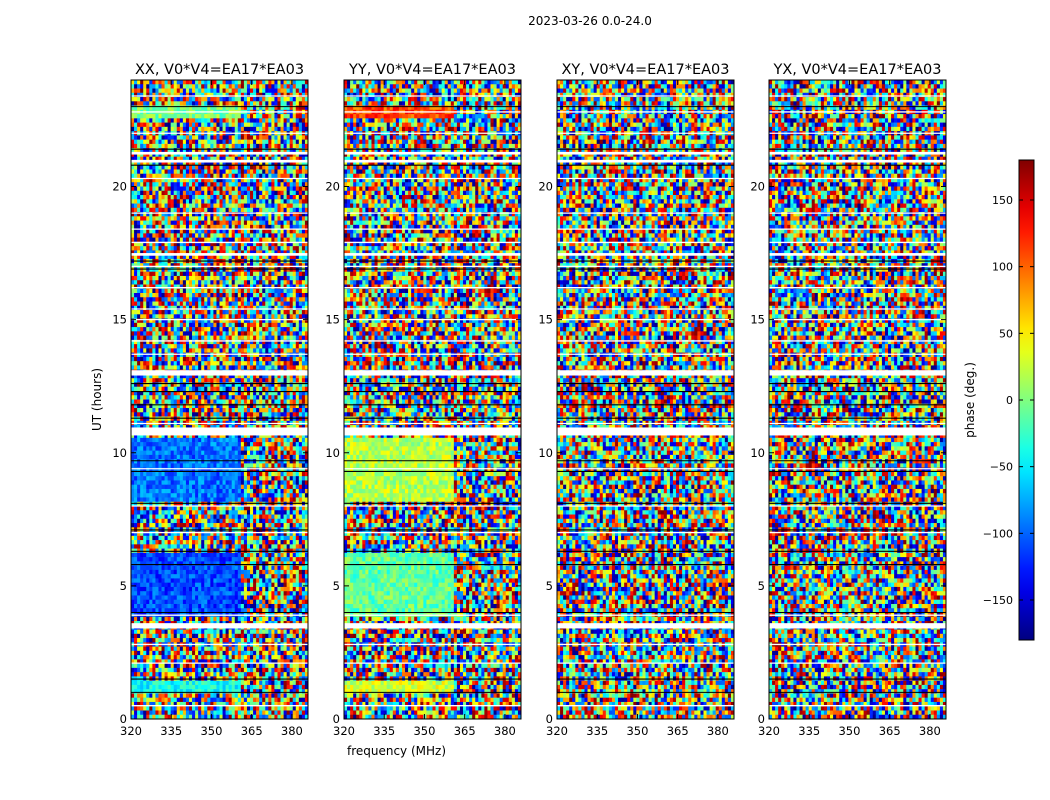 This screenshot has width=1050, height=800. I want to click on colorbar-tick-label: 150, so click(1002, 200).